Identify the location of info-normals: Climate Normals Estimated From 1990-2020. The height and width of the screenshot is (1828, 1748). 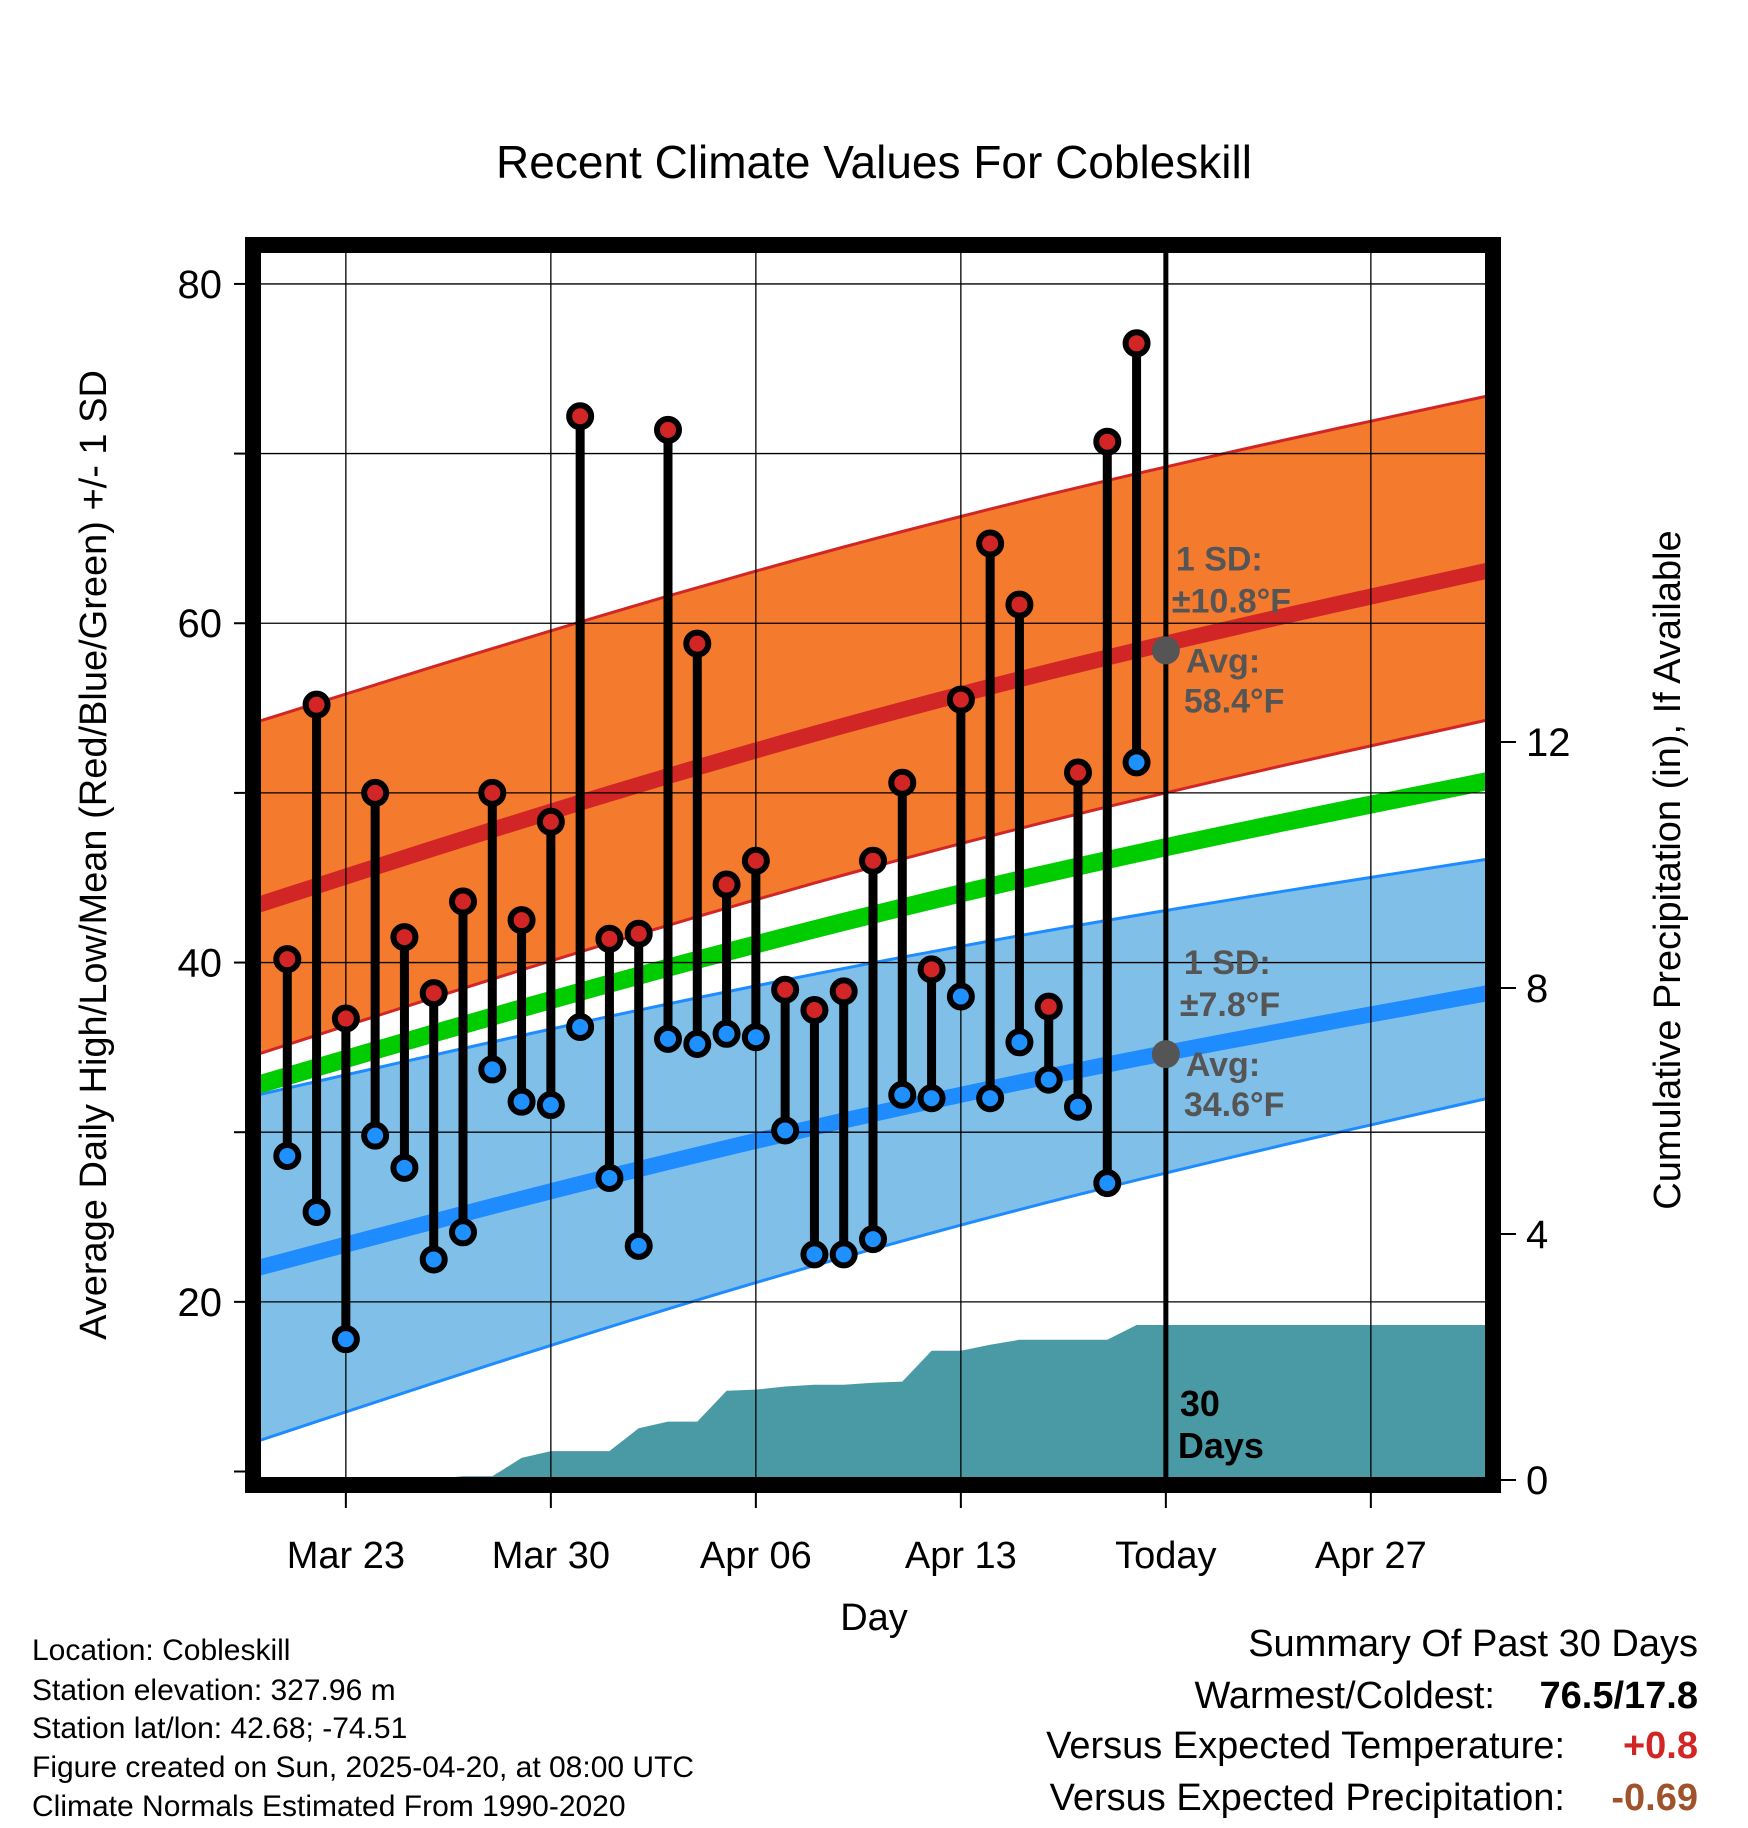
(329, 1806).